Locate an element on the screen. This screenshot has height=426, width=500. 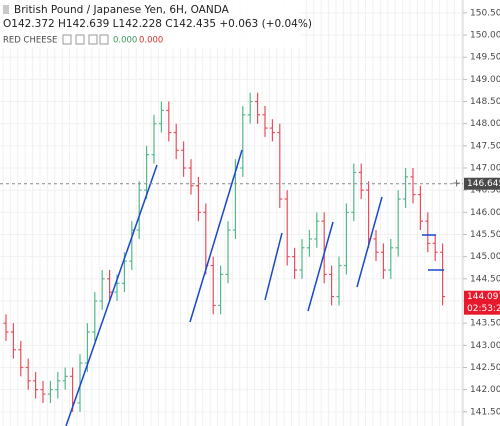
y-tick-label: 148.500 is located at coordinates (485, 102).